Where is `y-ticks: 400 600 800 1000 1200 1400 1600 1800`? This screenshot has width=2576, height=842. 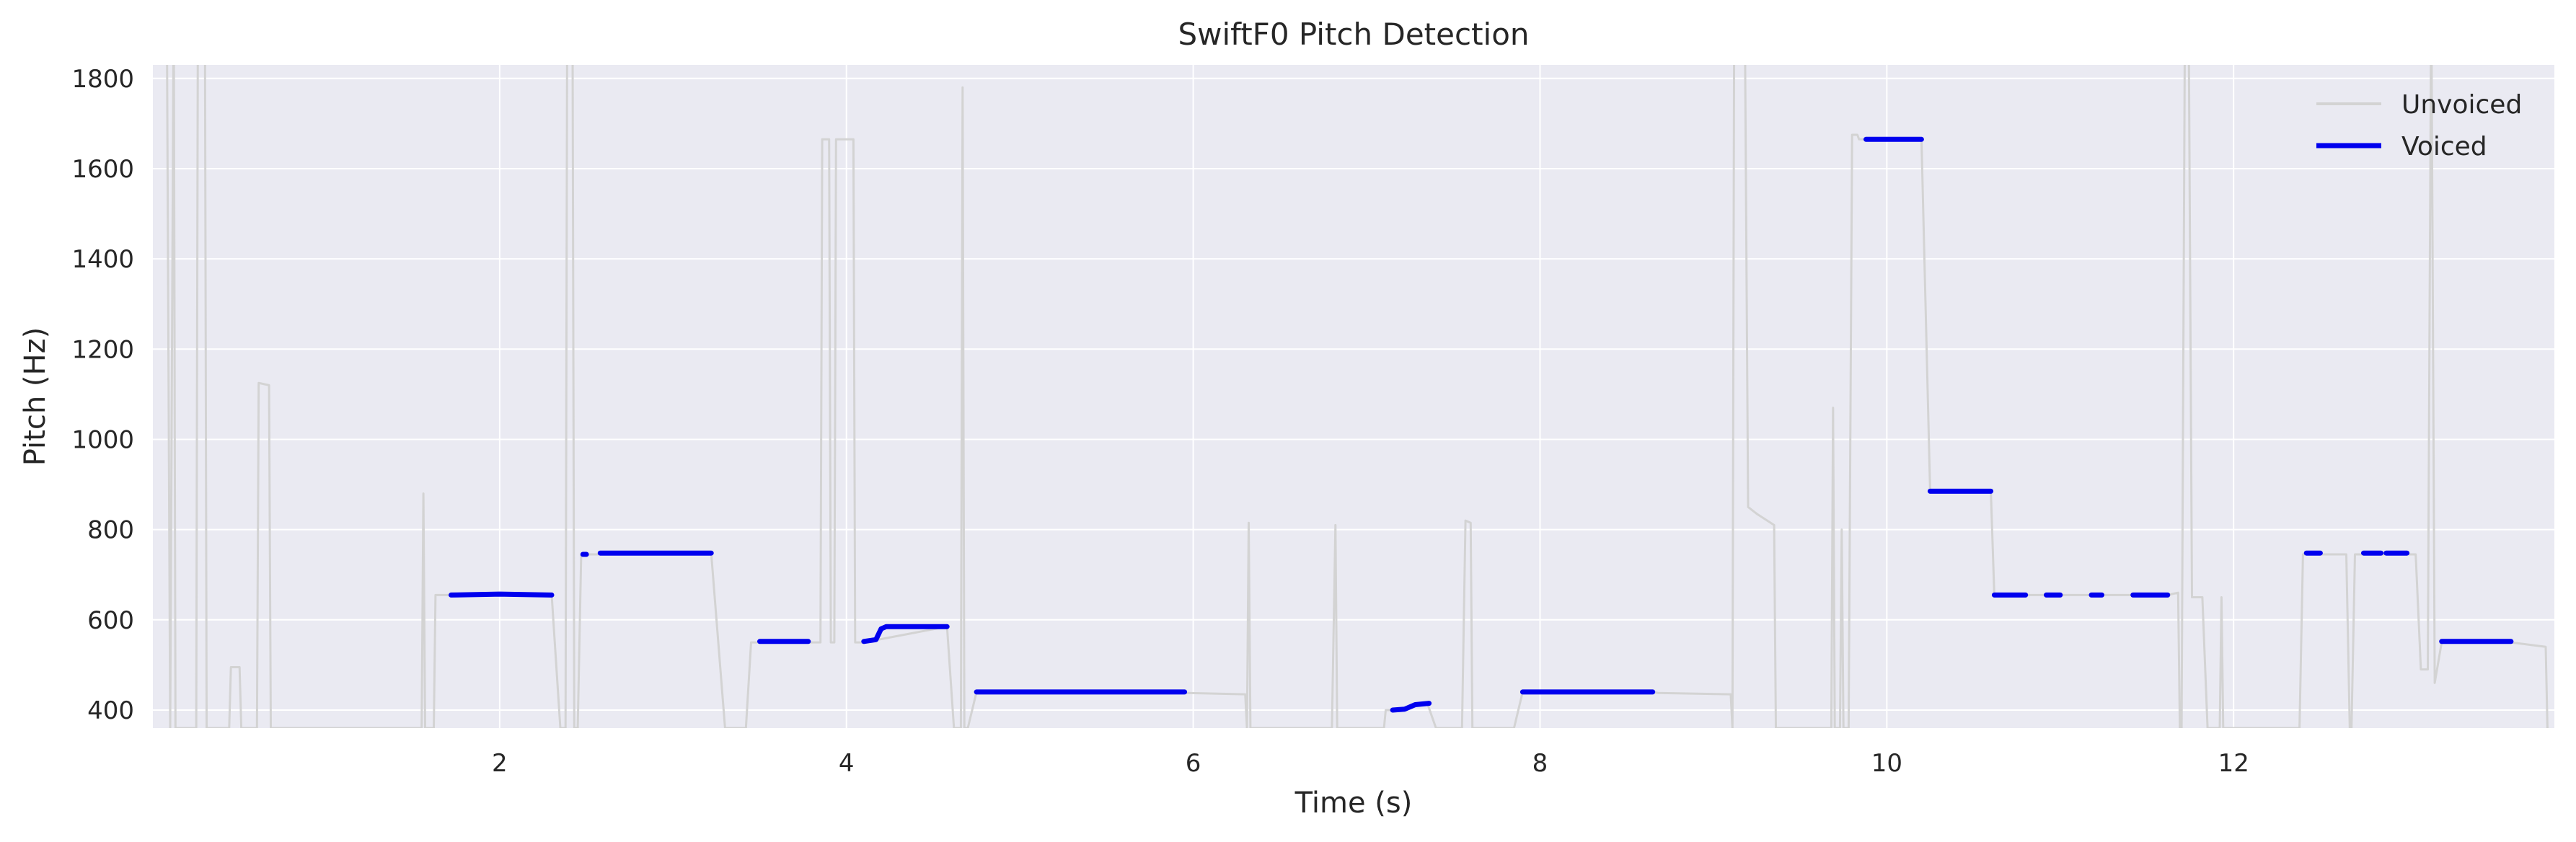
y-ticks: 400 600 800 1000 1200 1400 1600 1800 is located at coordinates (102, 395).